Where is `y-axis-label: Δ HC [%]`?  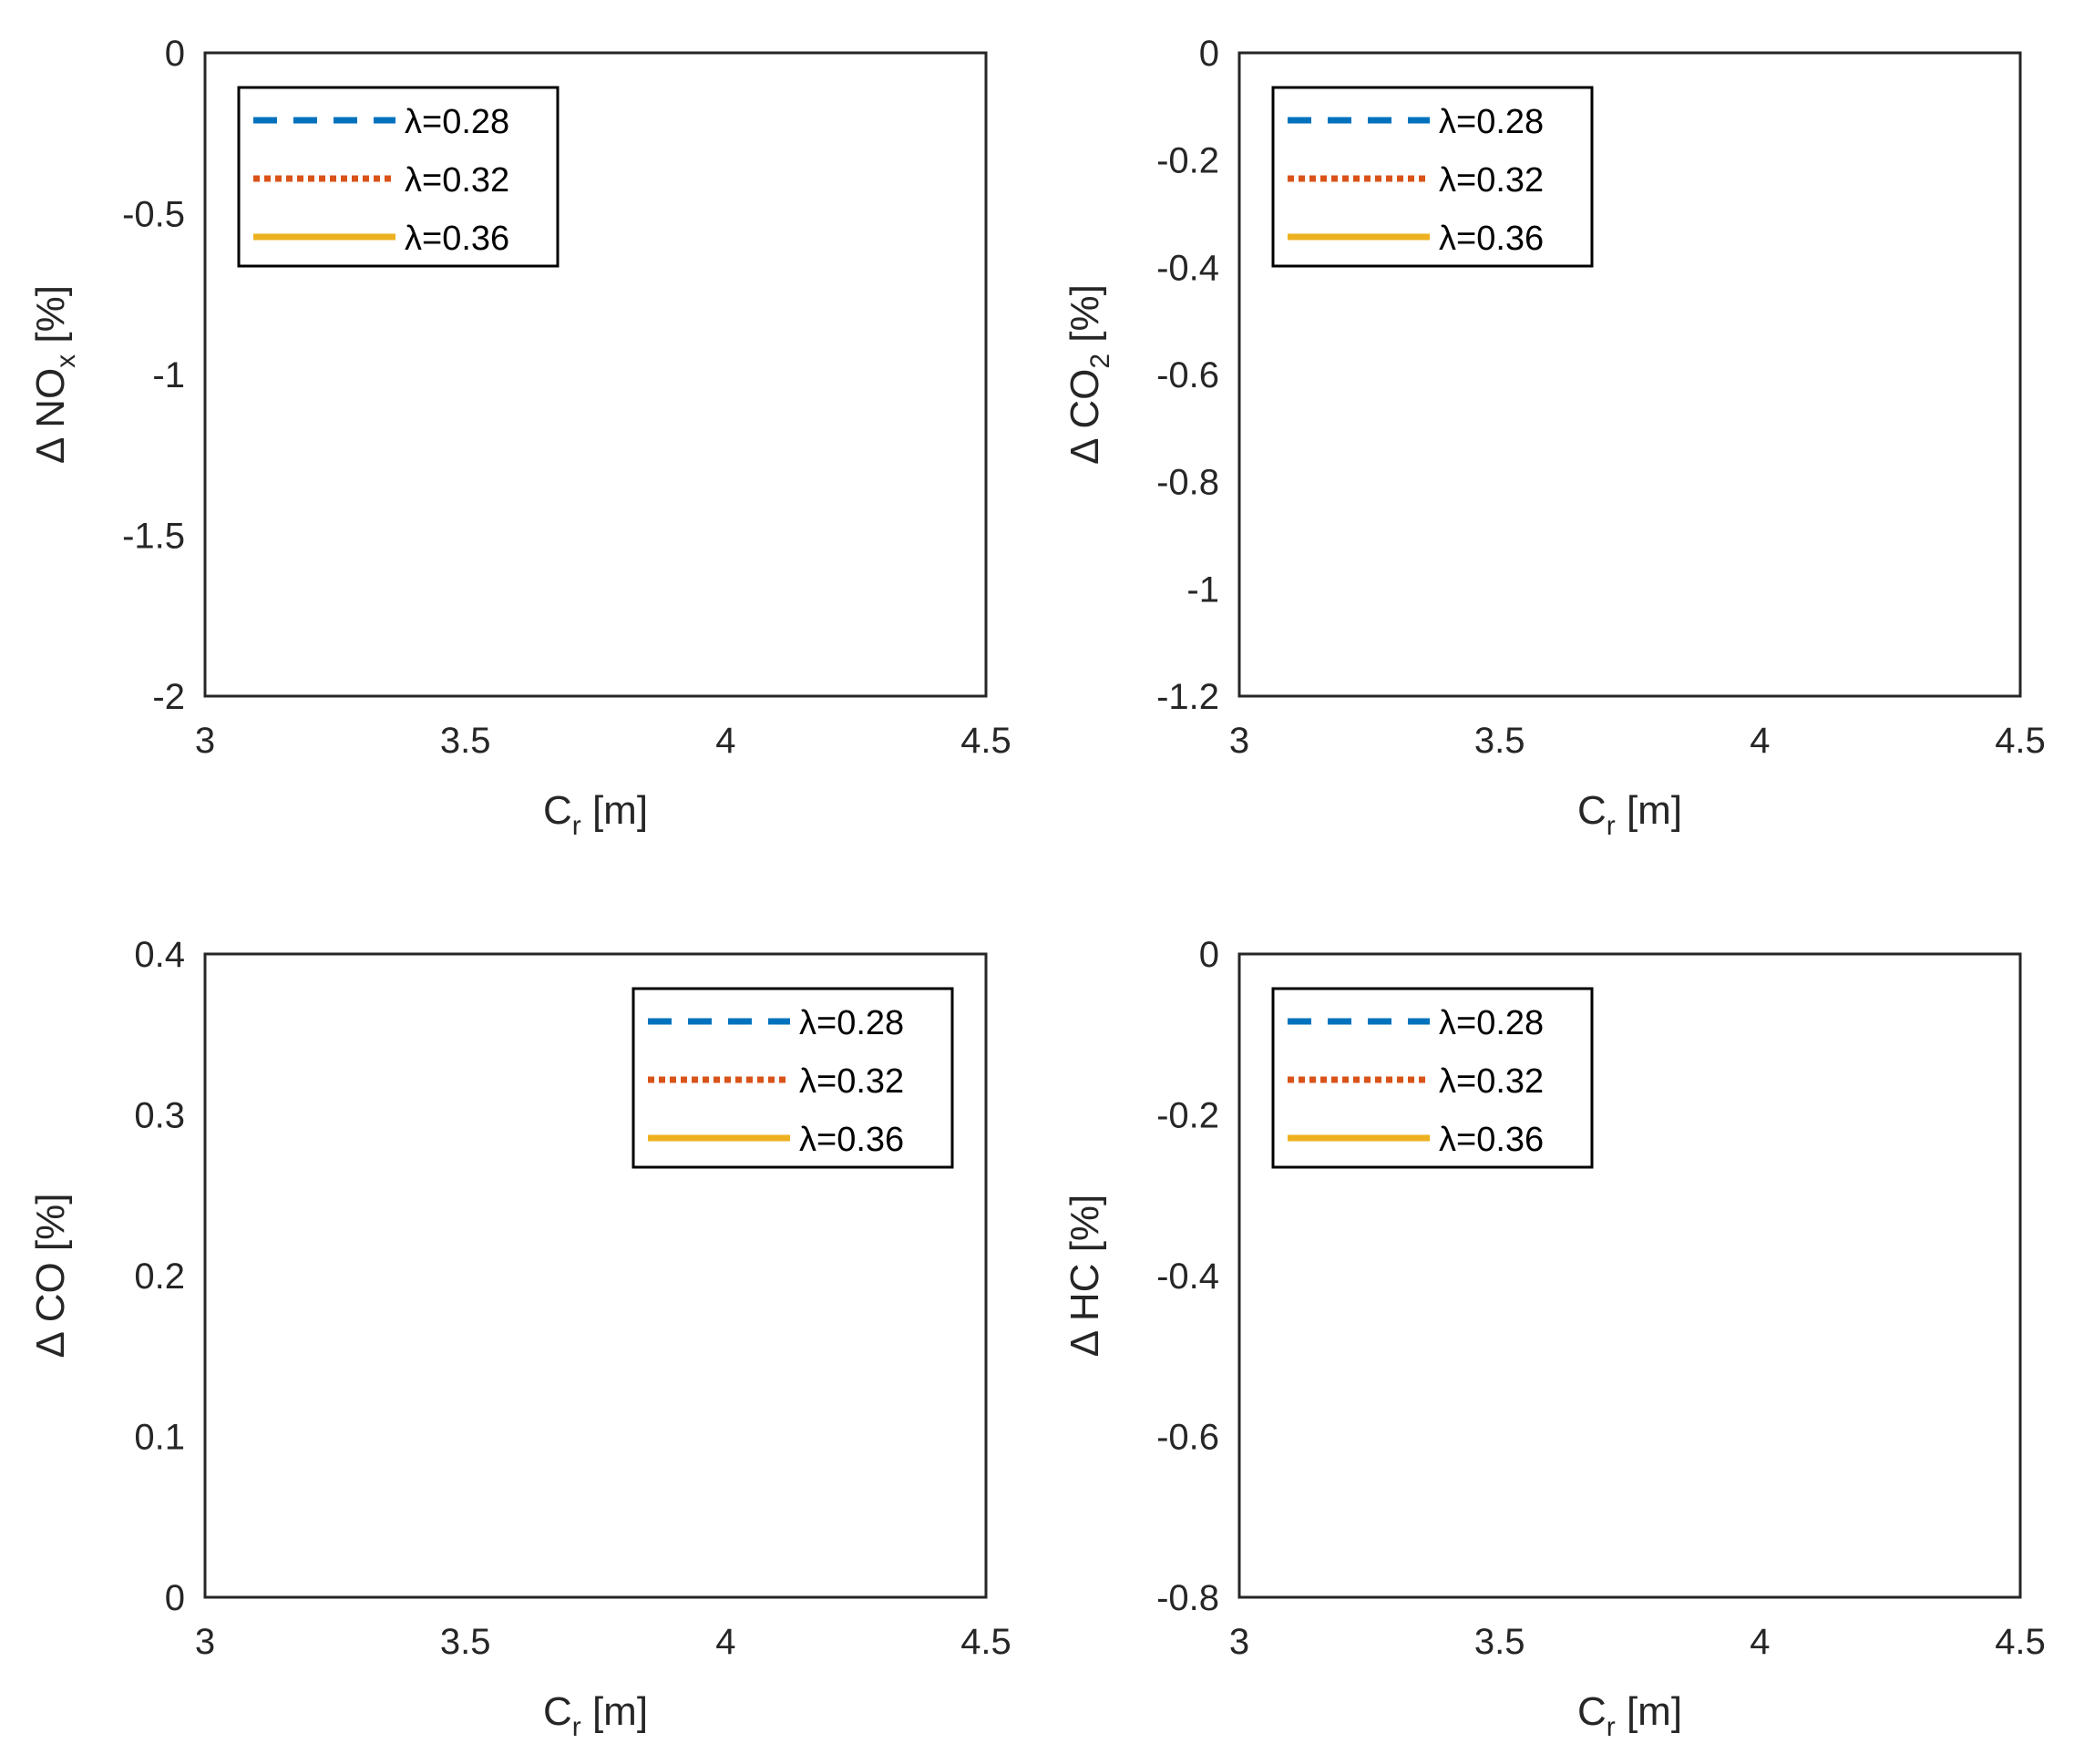 y-axis-label: Δ HC [%] is located at coordinates (1085, 1276).